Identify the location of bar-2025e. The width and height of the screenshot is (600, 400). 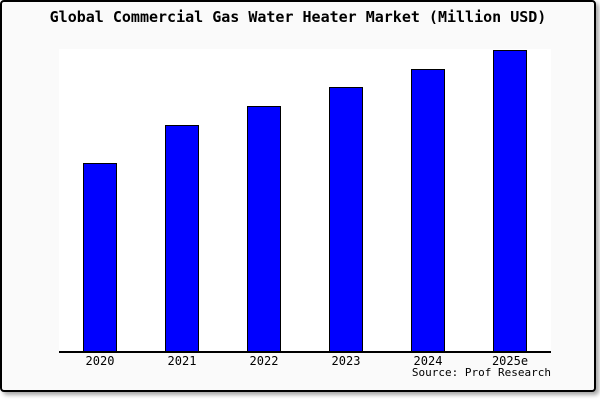
(510, 200).